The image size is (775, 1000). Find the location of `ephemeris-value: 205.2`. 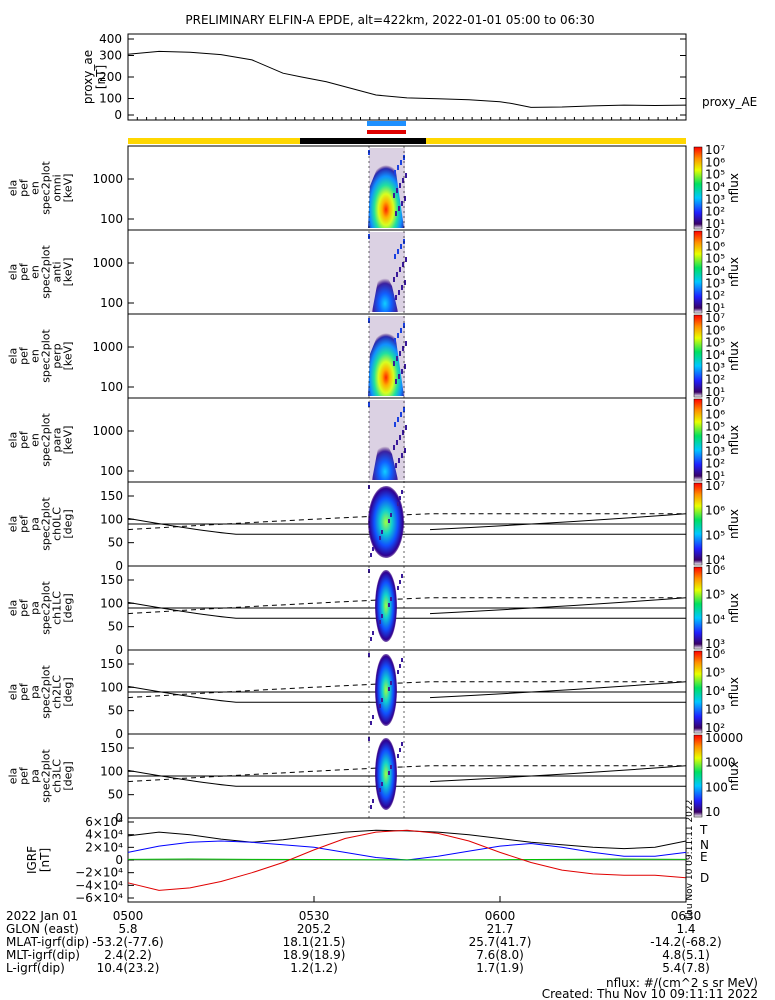

ephemeris-value: 205.2 is located at coordinates (314, 929).